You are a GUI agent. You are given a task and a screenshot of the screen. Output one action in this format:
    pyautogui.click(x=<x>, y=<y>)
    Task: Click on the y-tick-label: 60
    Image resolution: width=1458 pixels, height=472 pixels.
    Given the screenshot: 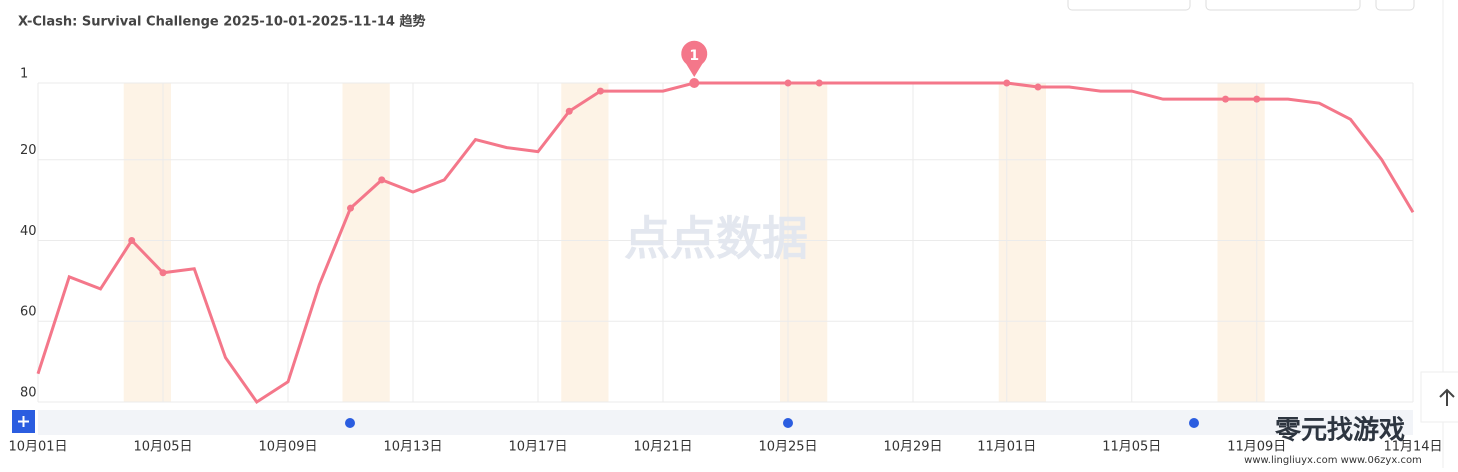 What is the action you would take?
    pyautogui.click(x=28, y=312)
    